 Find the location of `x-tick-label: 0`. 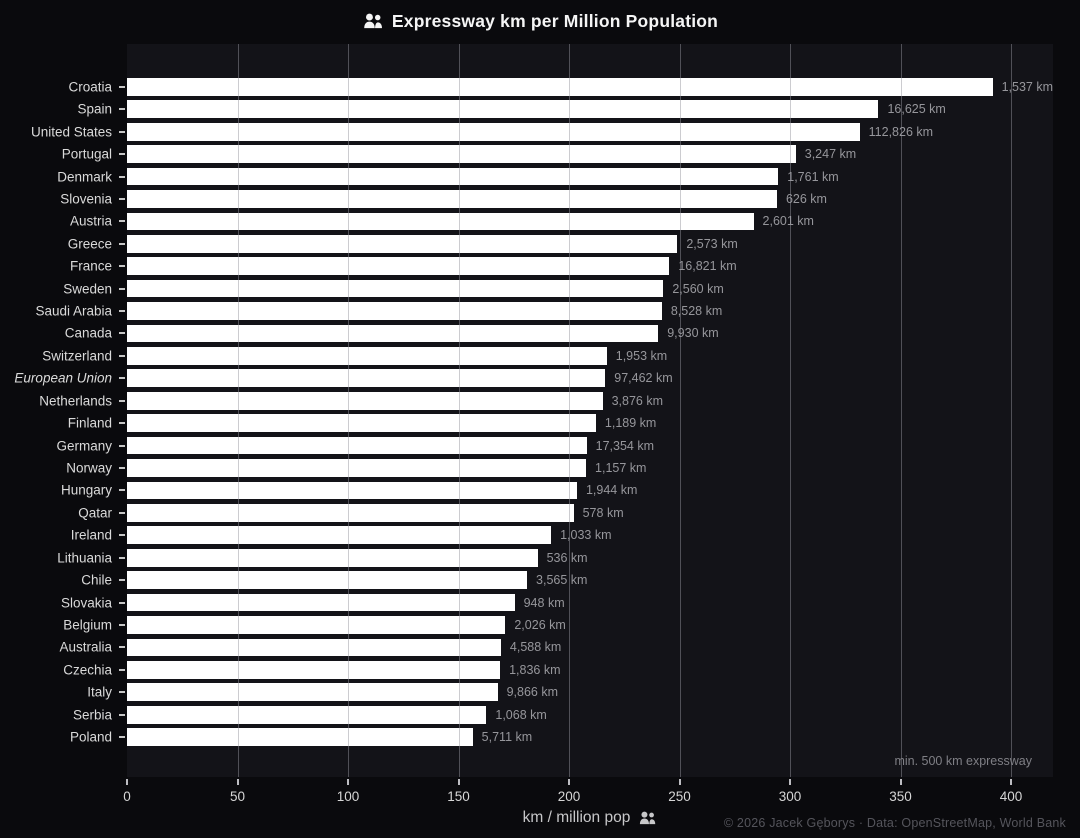

x-tick-label: 0 is located at coordinates (127, 796).